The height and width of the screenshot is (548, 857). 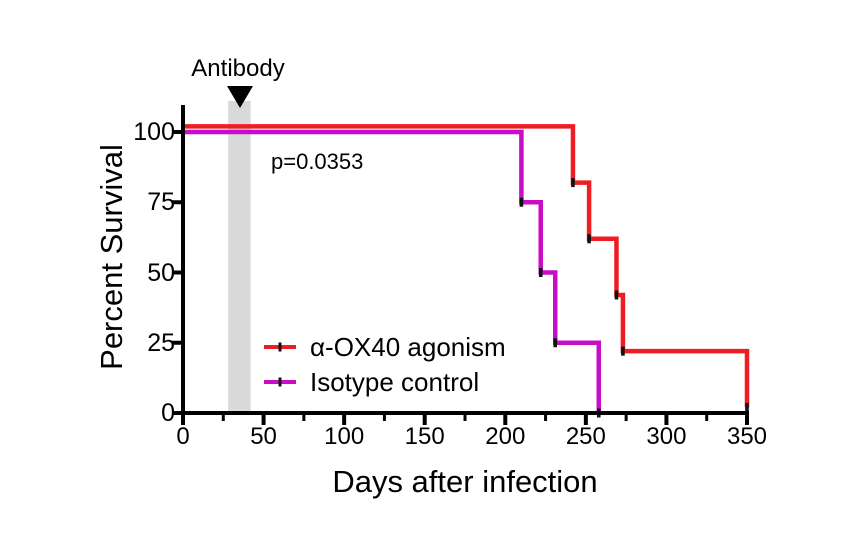 What do you see at coordinates (317, 161) in the screenshot?
I see `p-value-annotation: p=0.0353` at bounding box center [317, 161].